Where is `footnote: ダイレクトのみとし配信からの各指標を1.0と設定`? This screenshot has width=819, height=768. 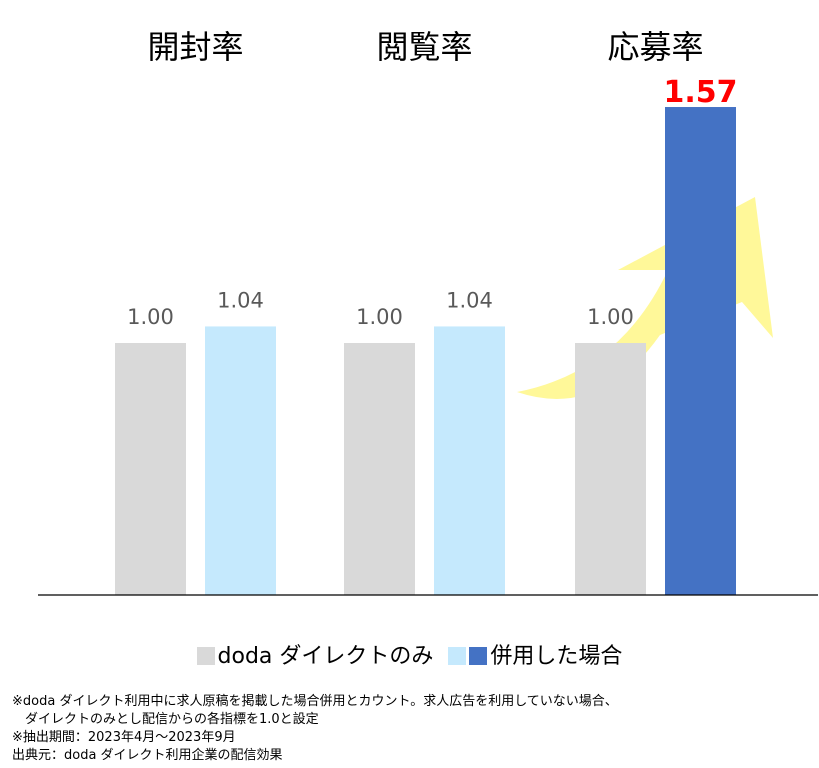 footnote: ダイレクトのみとし配信からの各指標を1.0と設定 is located at coordinates (165, 719).